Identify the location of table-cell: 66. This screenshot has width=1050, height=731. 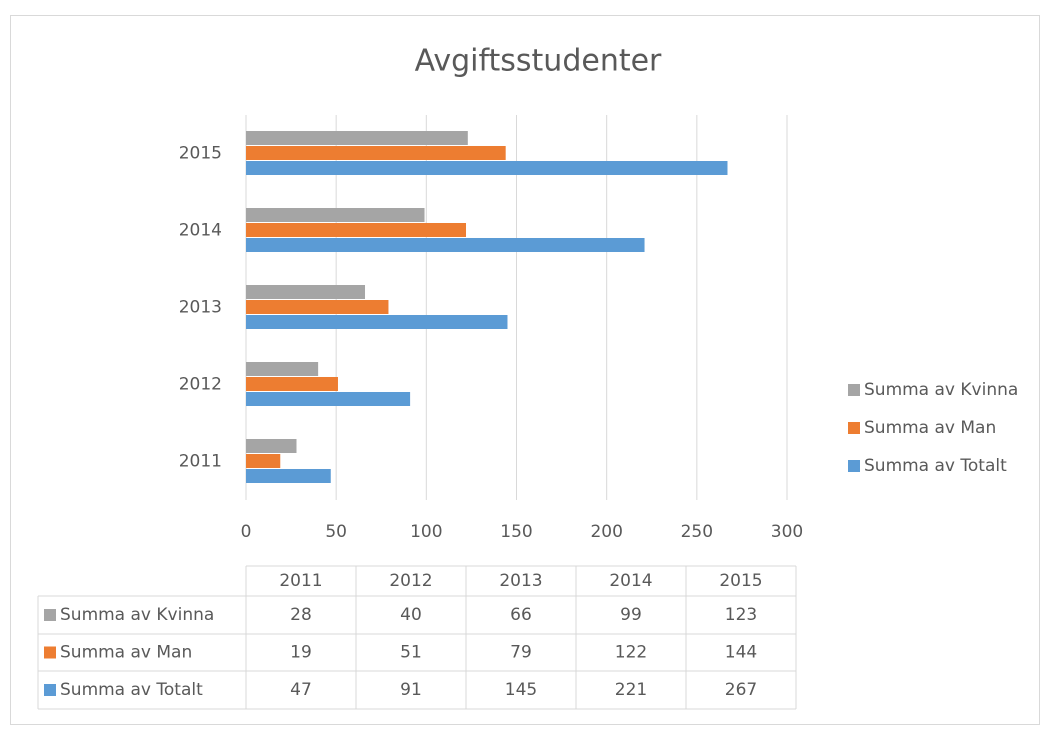
(521, 615).